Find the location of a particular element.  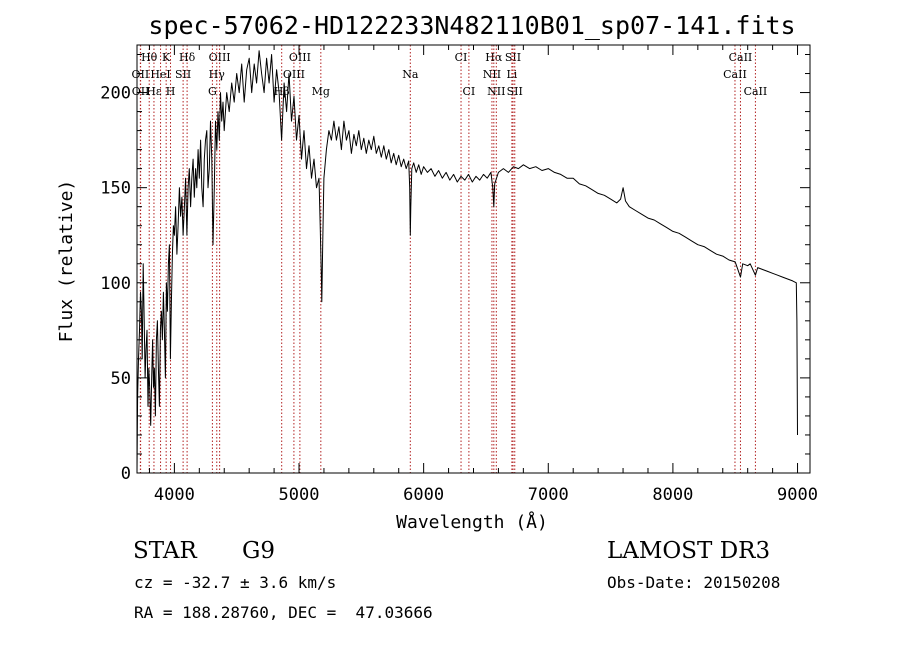

marker-label-1: K is located at coordinates (166, 57).